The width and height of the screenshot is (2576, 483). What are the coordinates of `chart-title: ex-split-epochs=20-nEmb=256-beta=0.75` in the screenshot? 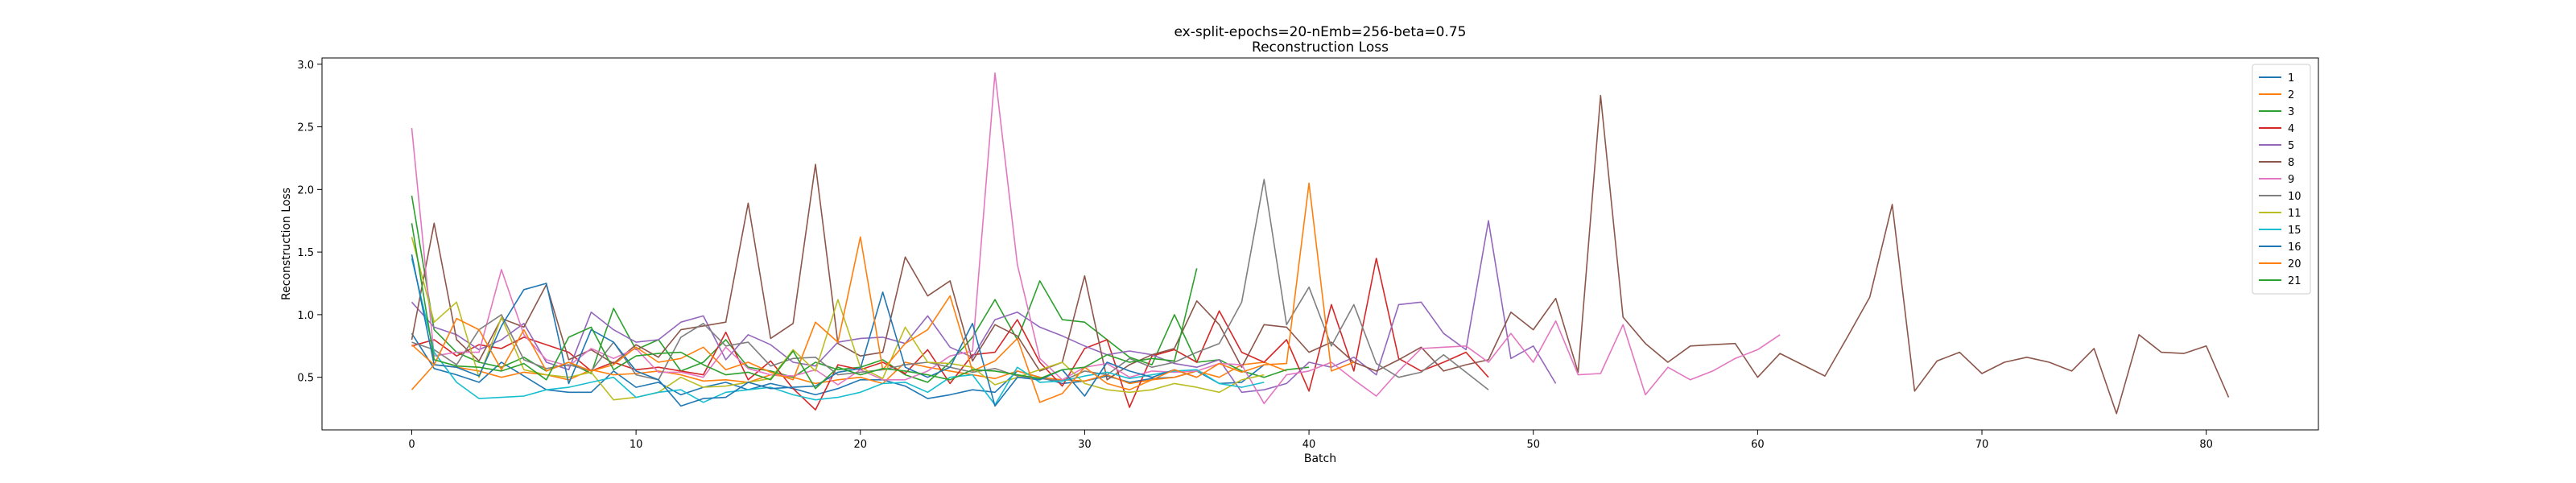 It's located at (1320, 32).